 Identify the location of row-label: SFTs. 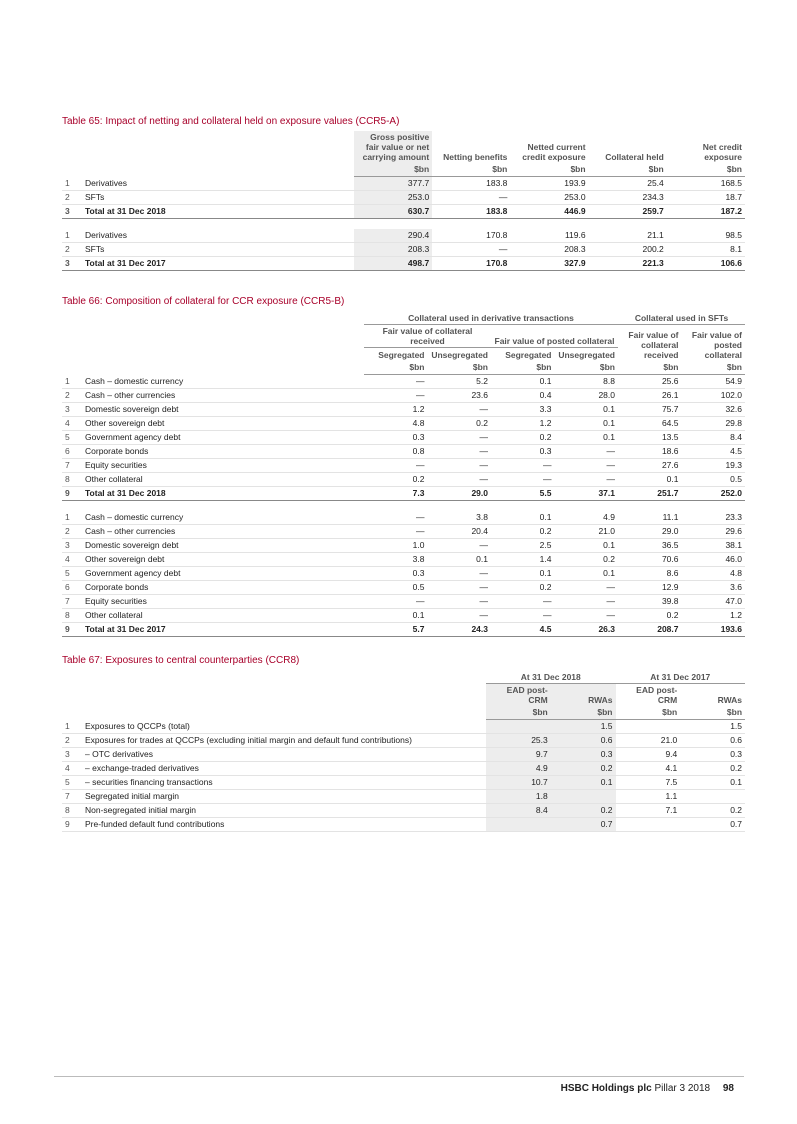
(218, 197).